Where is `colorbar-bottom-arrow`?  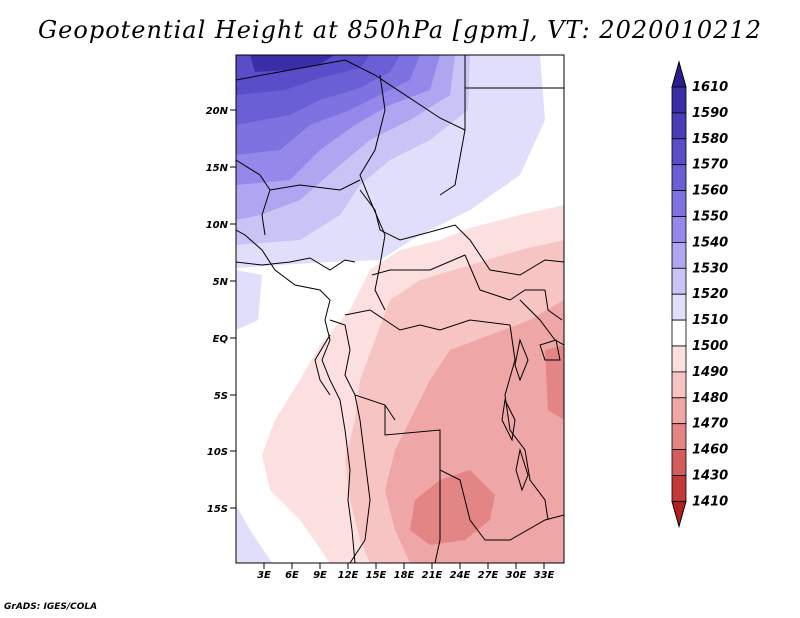 colorbar-bottom-arrow is located at coordinates (679, 514).